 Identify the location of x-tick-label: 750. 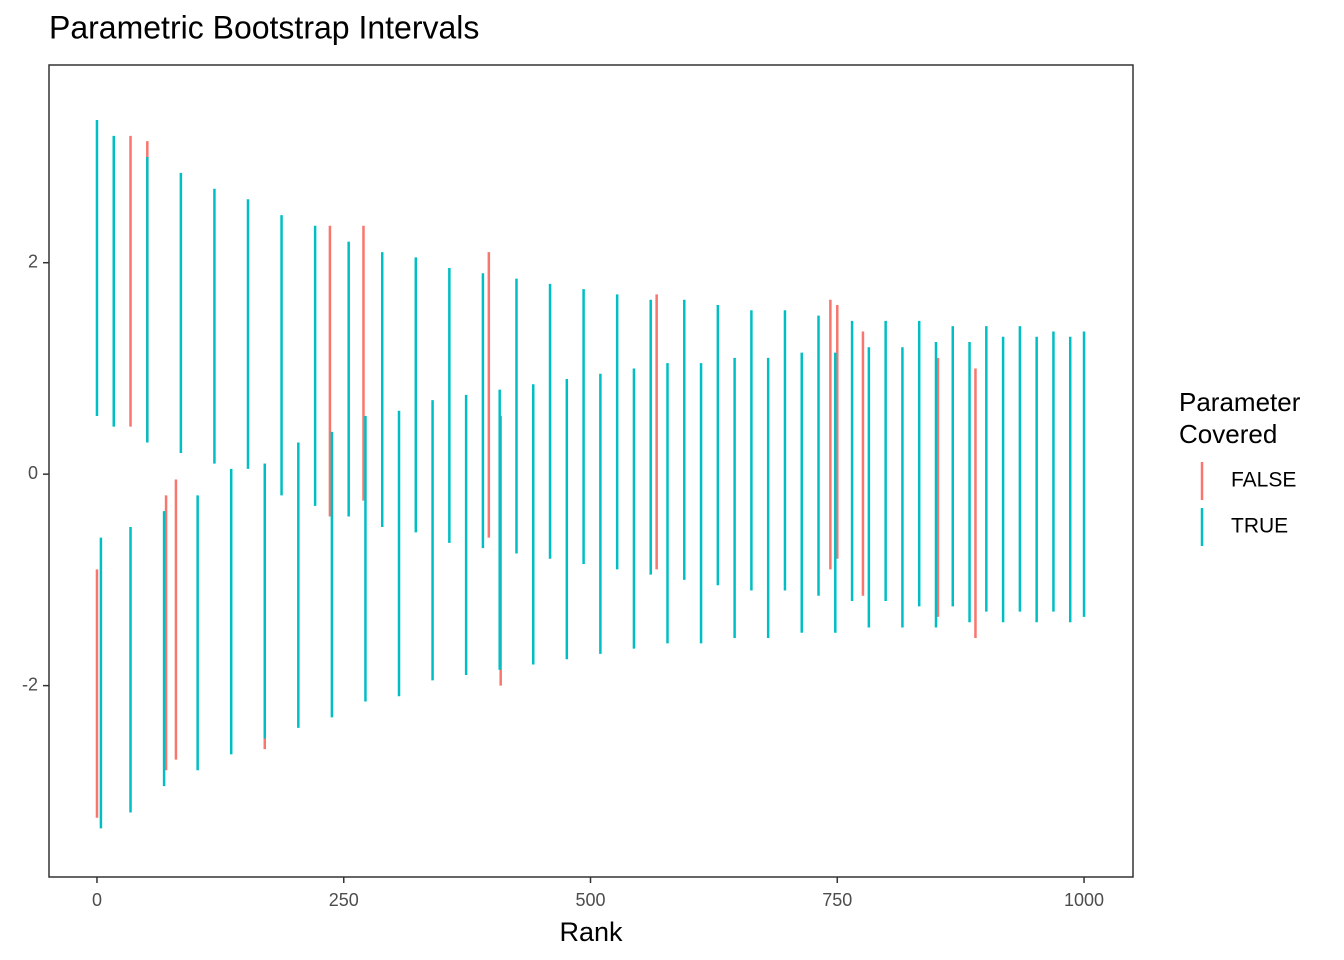
(837, 900).